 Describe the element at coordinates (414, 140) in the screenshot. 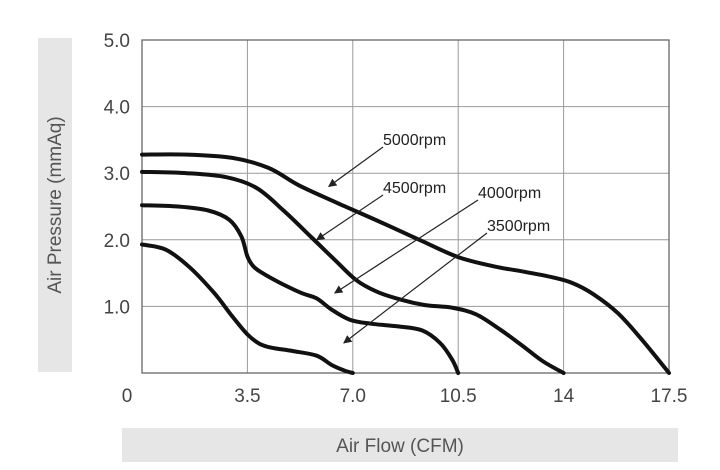

I see `annotation-5000rpm: 5000rpm` at that location.